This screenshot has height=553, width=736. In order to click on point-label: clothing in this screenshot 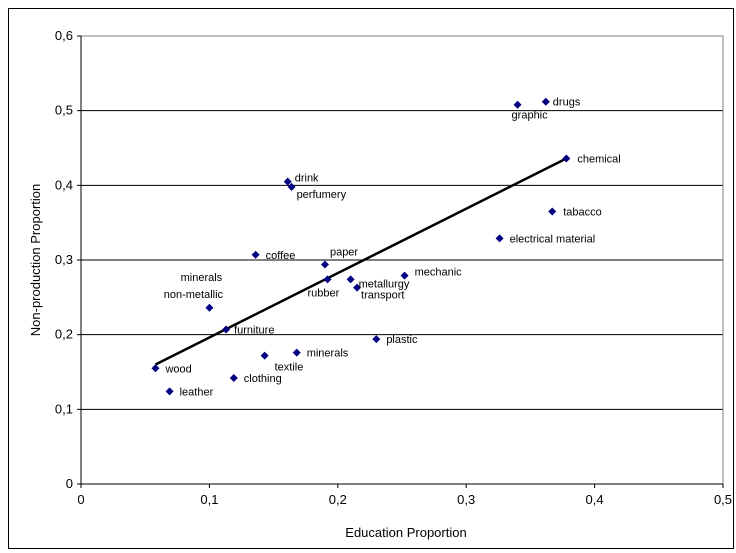, I will do `click(263, 379)`.